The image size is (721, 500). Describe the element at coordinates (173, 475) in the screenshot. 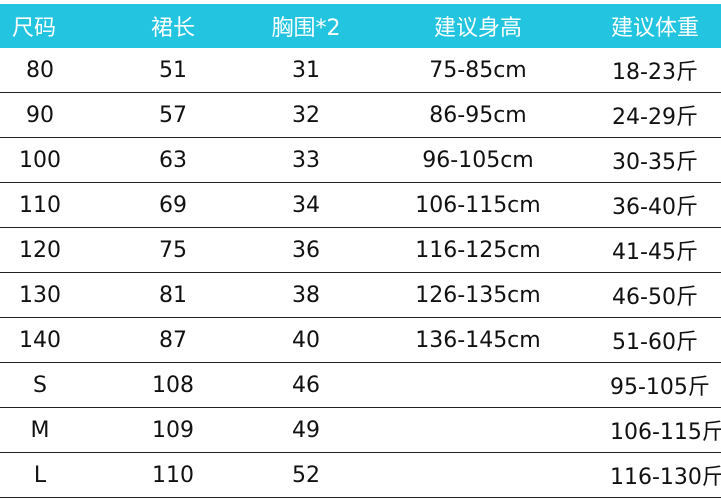

I see `cell-skirt-length: 110` at that location.